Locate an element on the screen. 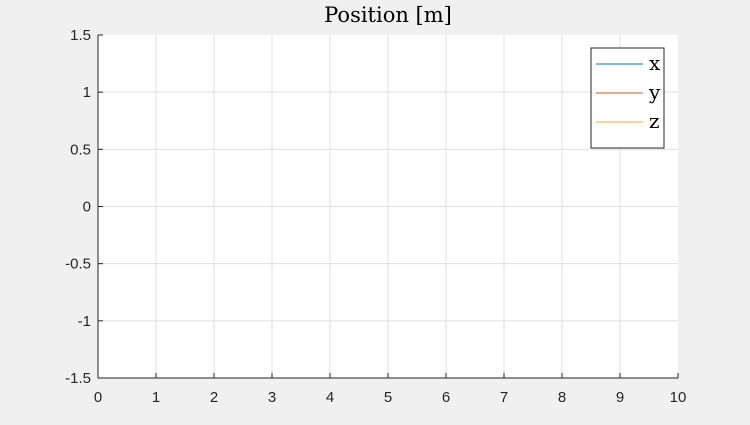 The width and height of the screenshot is (750, 425). x-tick-label-7: 7 is located at coordinates (504, 397).